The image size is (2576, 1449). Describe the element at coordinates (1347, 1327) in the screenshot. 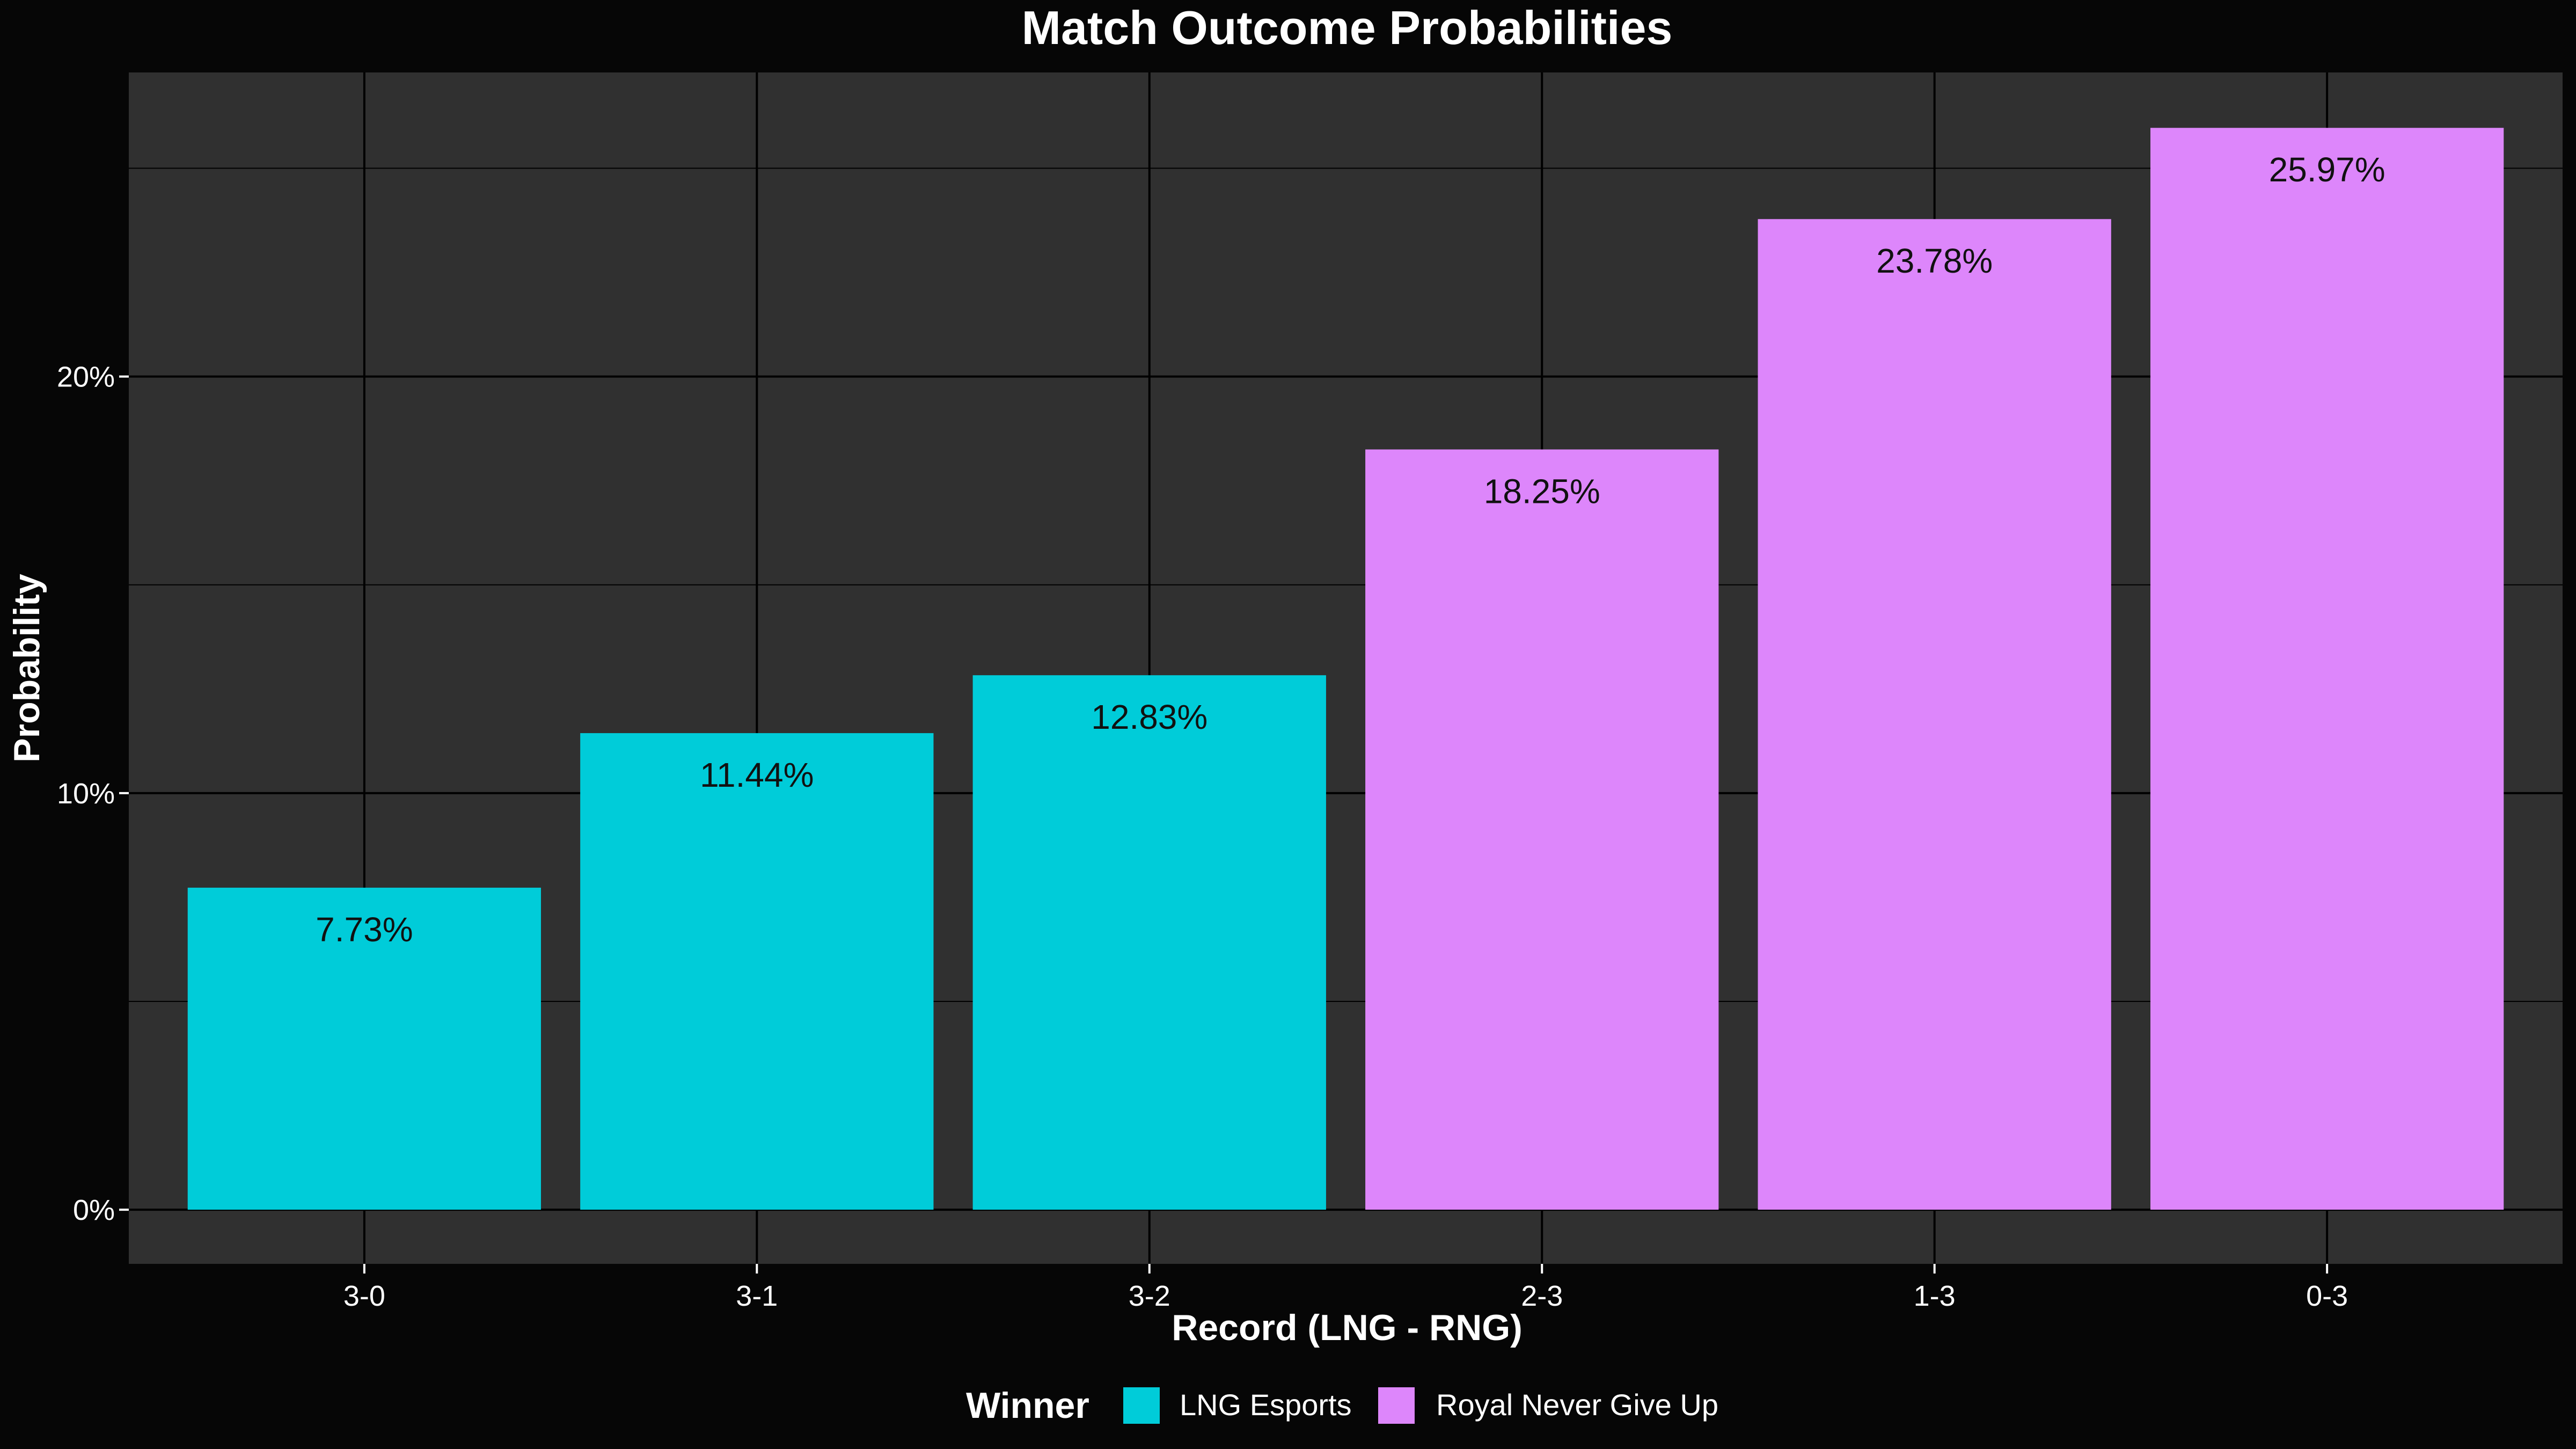

I see `x-axis-title: Record (LNG - RNG)` at that location.